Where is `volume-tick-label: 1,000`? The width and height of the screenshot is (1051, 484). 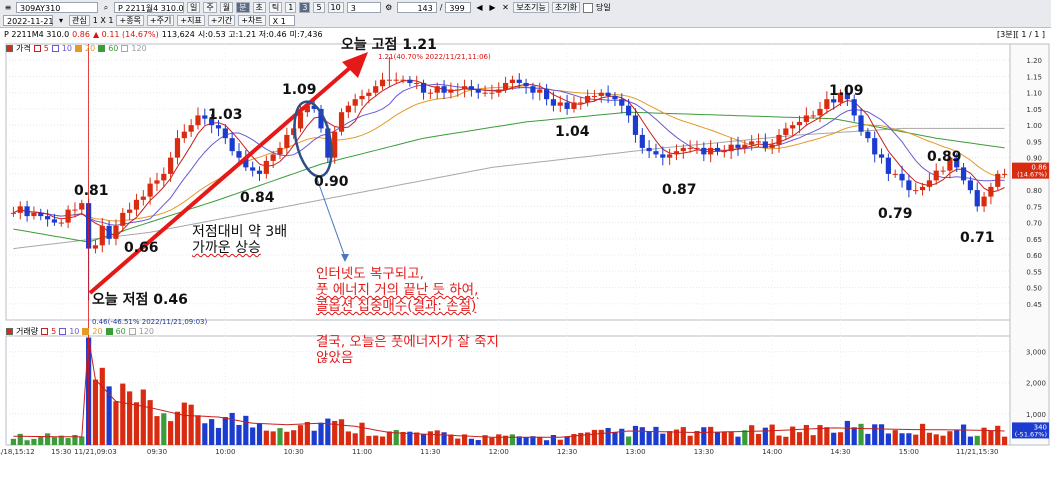
volume-tick-label: 1,000 is located at coordinates (1036, 415).